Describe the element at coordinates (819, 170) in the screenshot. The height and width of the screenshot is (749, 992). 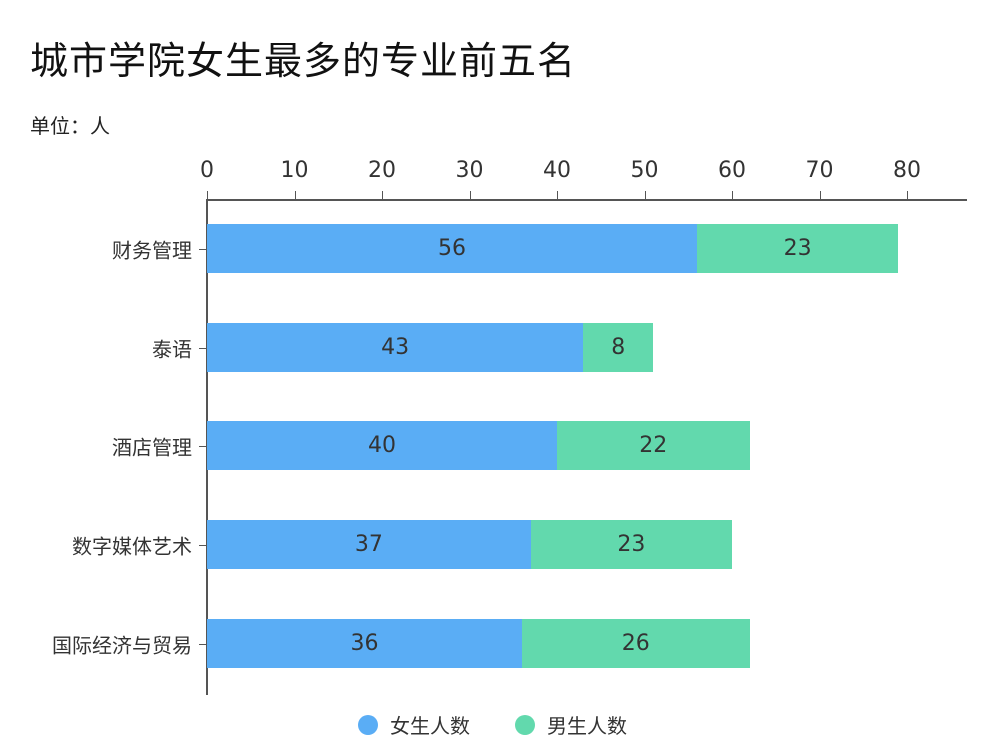
I see `x-tick-label: 70` at that location.